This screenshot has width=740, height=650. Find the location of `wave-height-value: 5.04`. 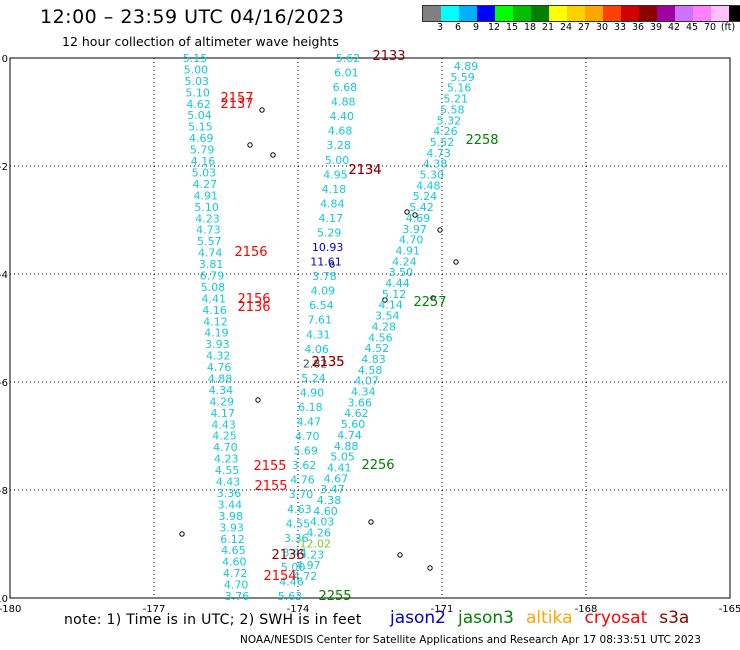

wave-height-value: 5.04 is located at coordinates (199, 115).